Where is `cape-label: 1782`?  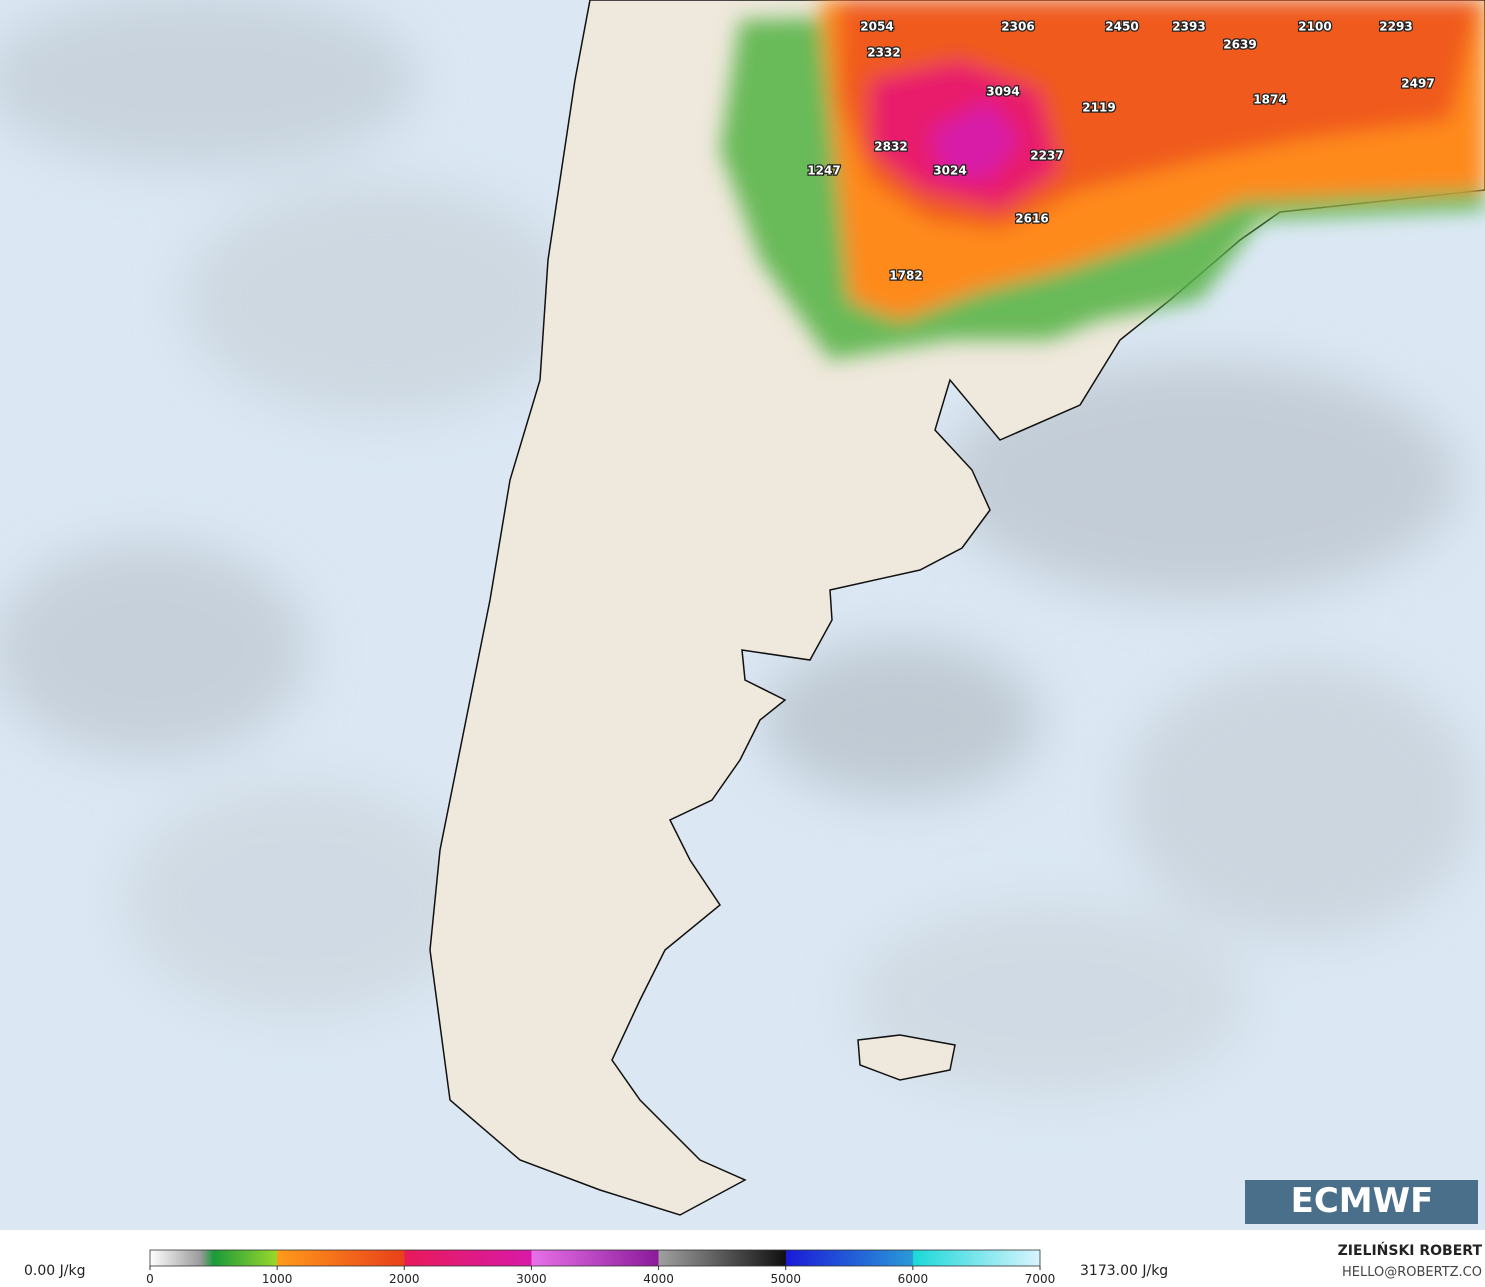
cape-label: 1782 is located at coordinates (905, 276).